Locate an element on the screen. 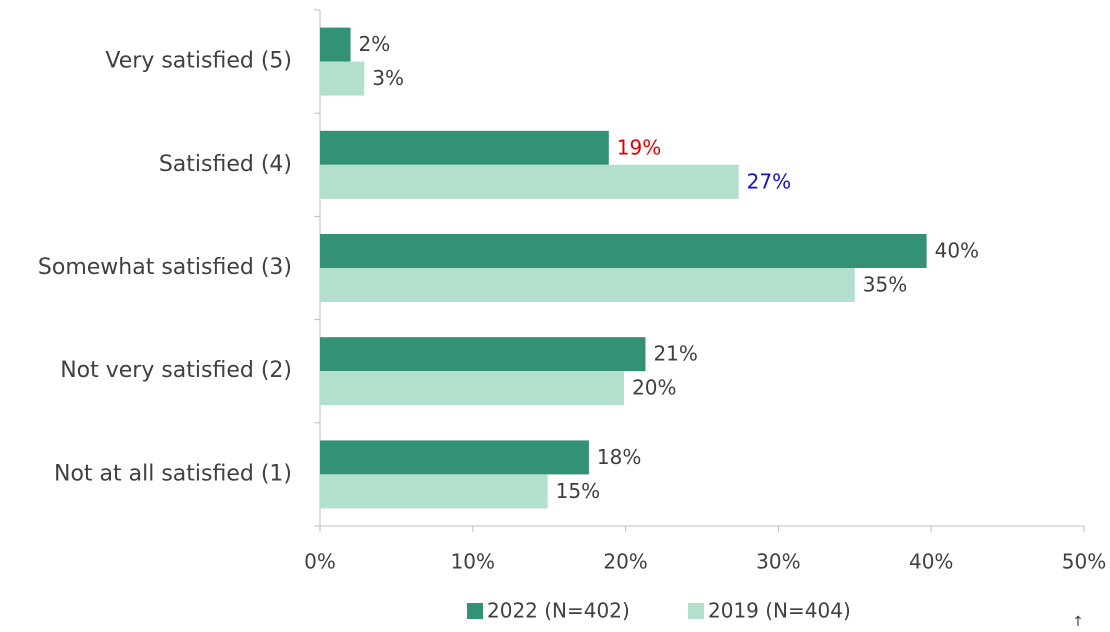 Image resolution: width=1110 pixels, height=632 pixels. value-label: 18% is located at coordinates (619, 457).